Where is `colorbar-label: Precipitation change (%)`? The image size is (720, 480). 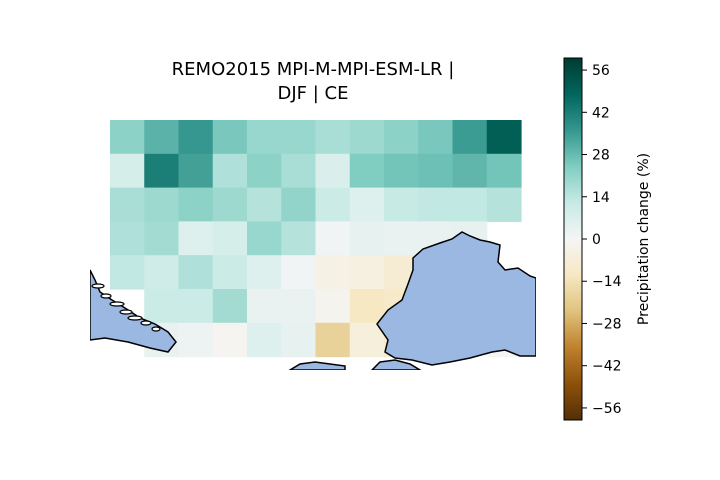 colorbar-label: Precipitation change (%) is located at coordinates (644, 239).